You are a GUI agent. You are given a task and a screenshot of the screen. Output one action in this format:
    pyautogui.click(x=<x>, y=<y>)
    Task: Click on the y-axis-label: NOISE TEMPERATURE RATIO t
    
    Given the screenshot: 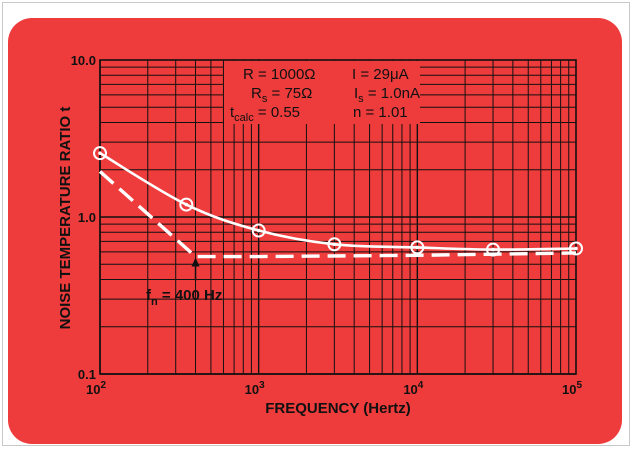 What is the action you would take?
    pyautogui.click(x=65, y=218)
    